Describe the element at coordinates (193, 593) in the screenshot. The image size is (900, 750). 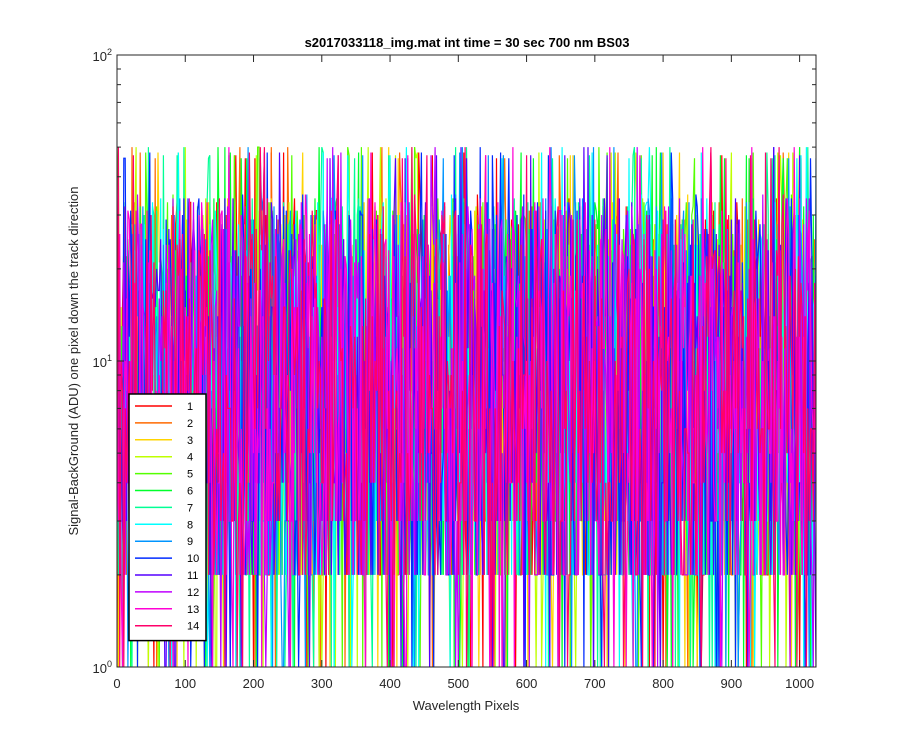
I see `legend-label-12: 12` at that location.